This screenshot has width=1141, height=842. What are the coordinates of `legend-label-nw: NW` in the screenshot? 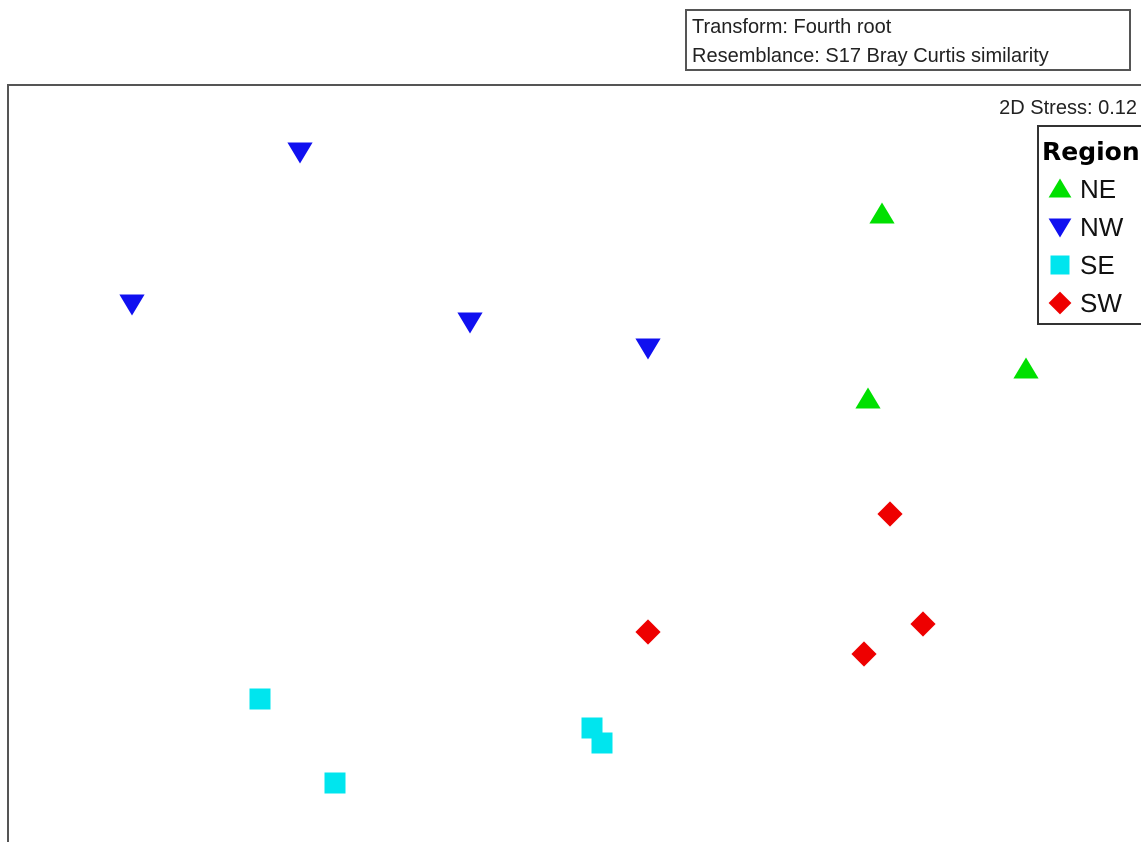 It's located at (1102, 227).